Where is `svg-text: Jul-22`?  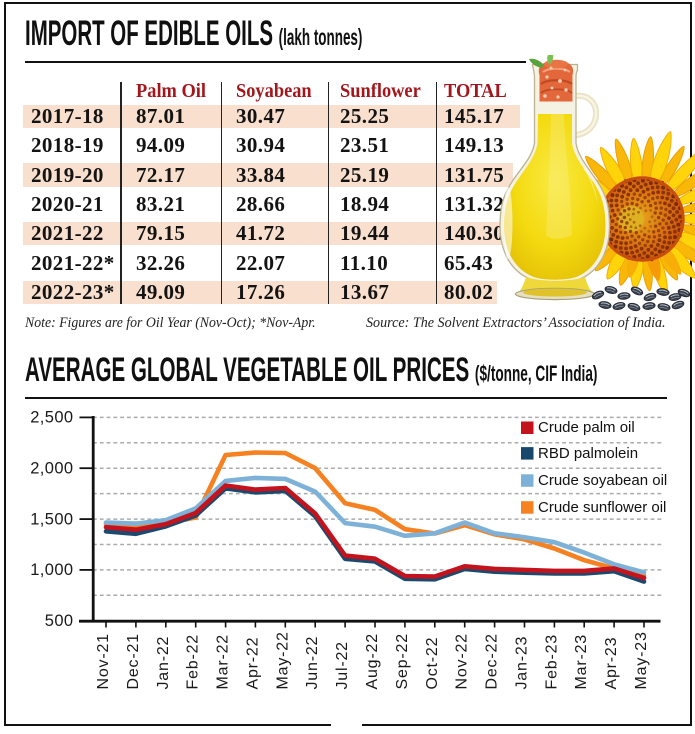 svg-text: Jul-22 is located at coordinates (342, 665).